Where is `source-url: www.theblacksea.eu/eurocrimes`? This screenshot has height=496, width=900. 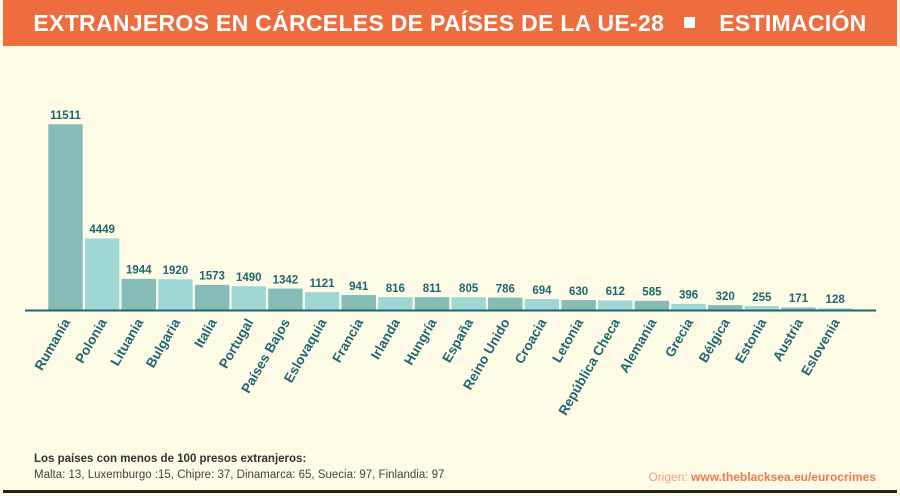
source-url: www.theblacksea.eu/eurocrimes is located at coordinates (783, 477).